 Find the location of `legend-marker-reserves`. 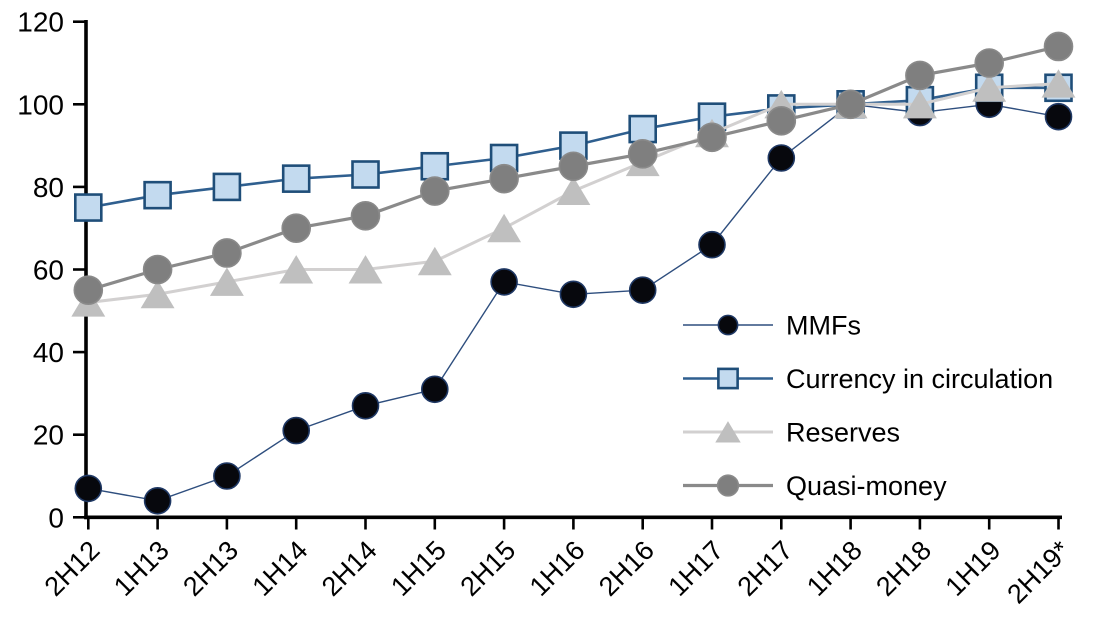

legend-marker-reserves is located at coordinates (728, 432).